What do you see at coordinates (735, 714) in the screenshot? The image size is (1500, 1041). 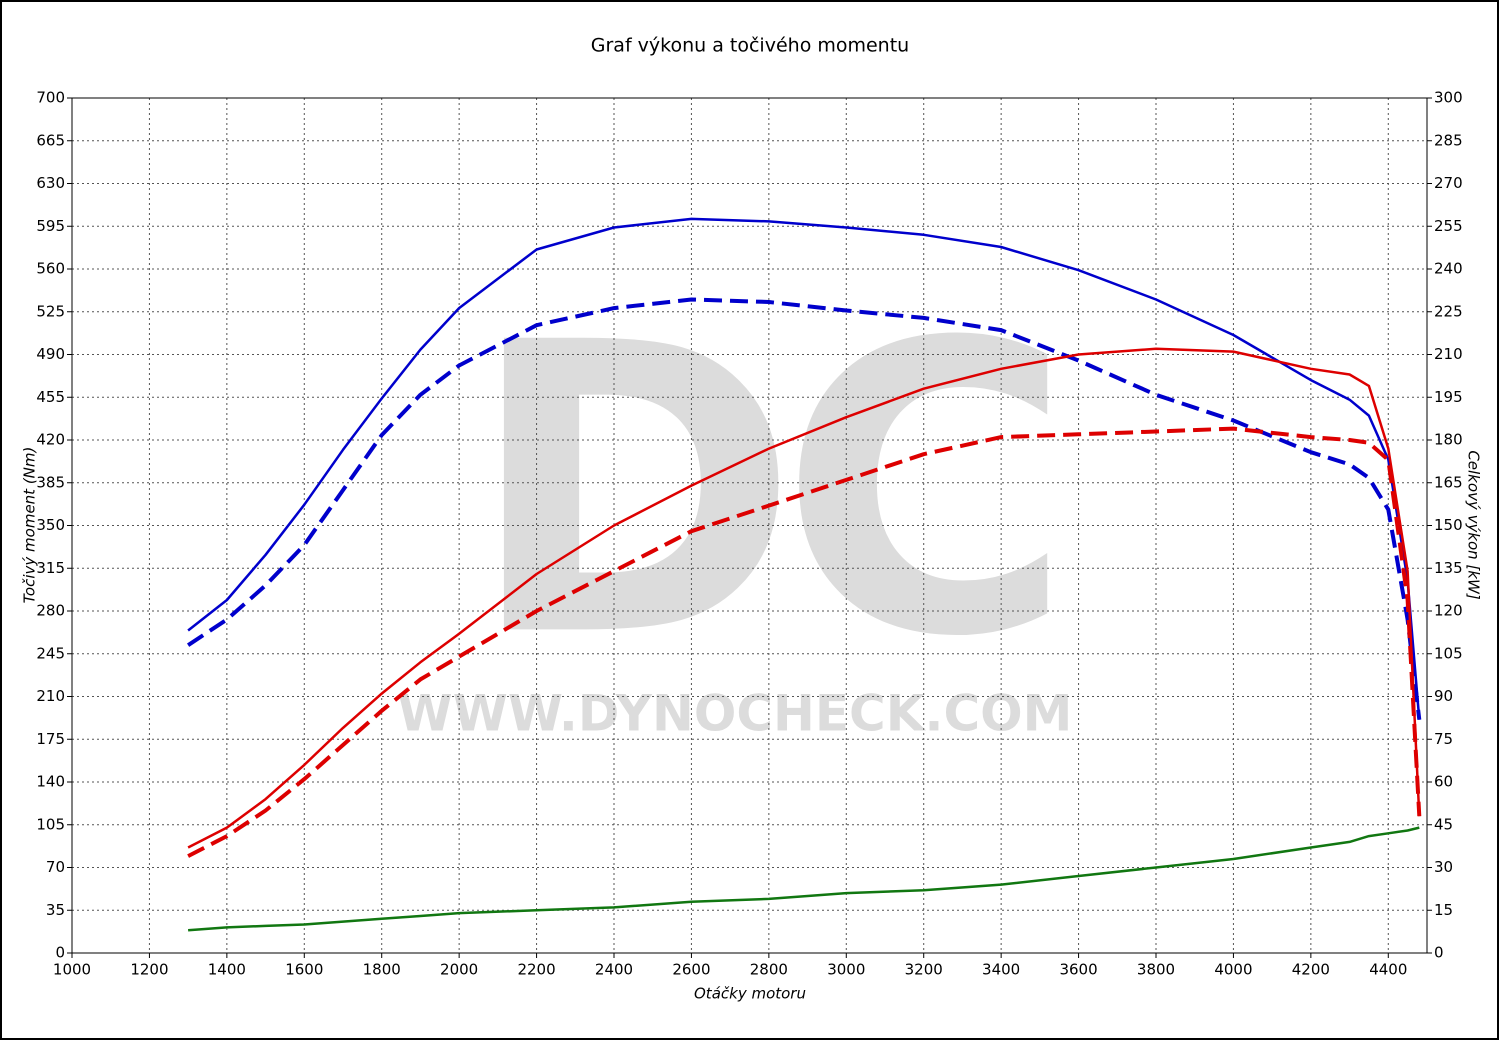 I see `watermark-url: WWW.DYNOCHECK.COM` at bounding box center [735, 714].